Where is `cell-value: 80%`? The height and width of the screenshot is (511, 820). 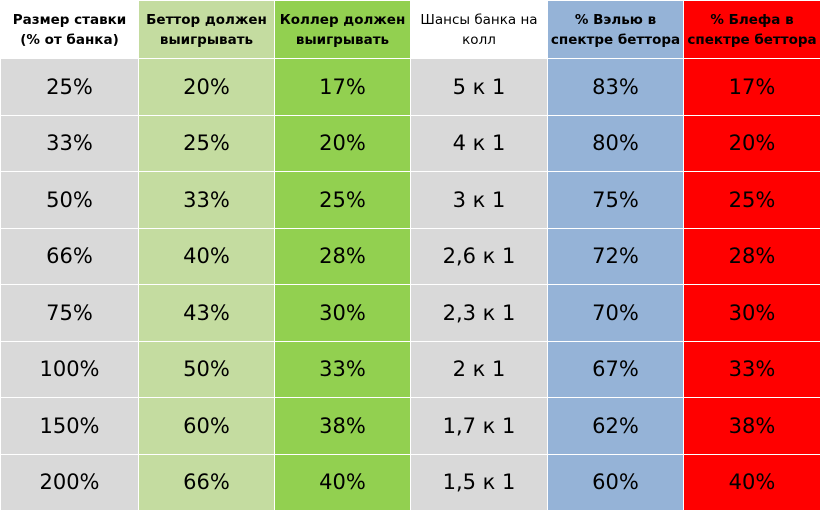
cell-value: 80% is located at coordinates (616, 143).